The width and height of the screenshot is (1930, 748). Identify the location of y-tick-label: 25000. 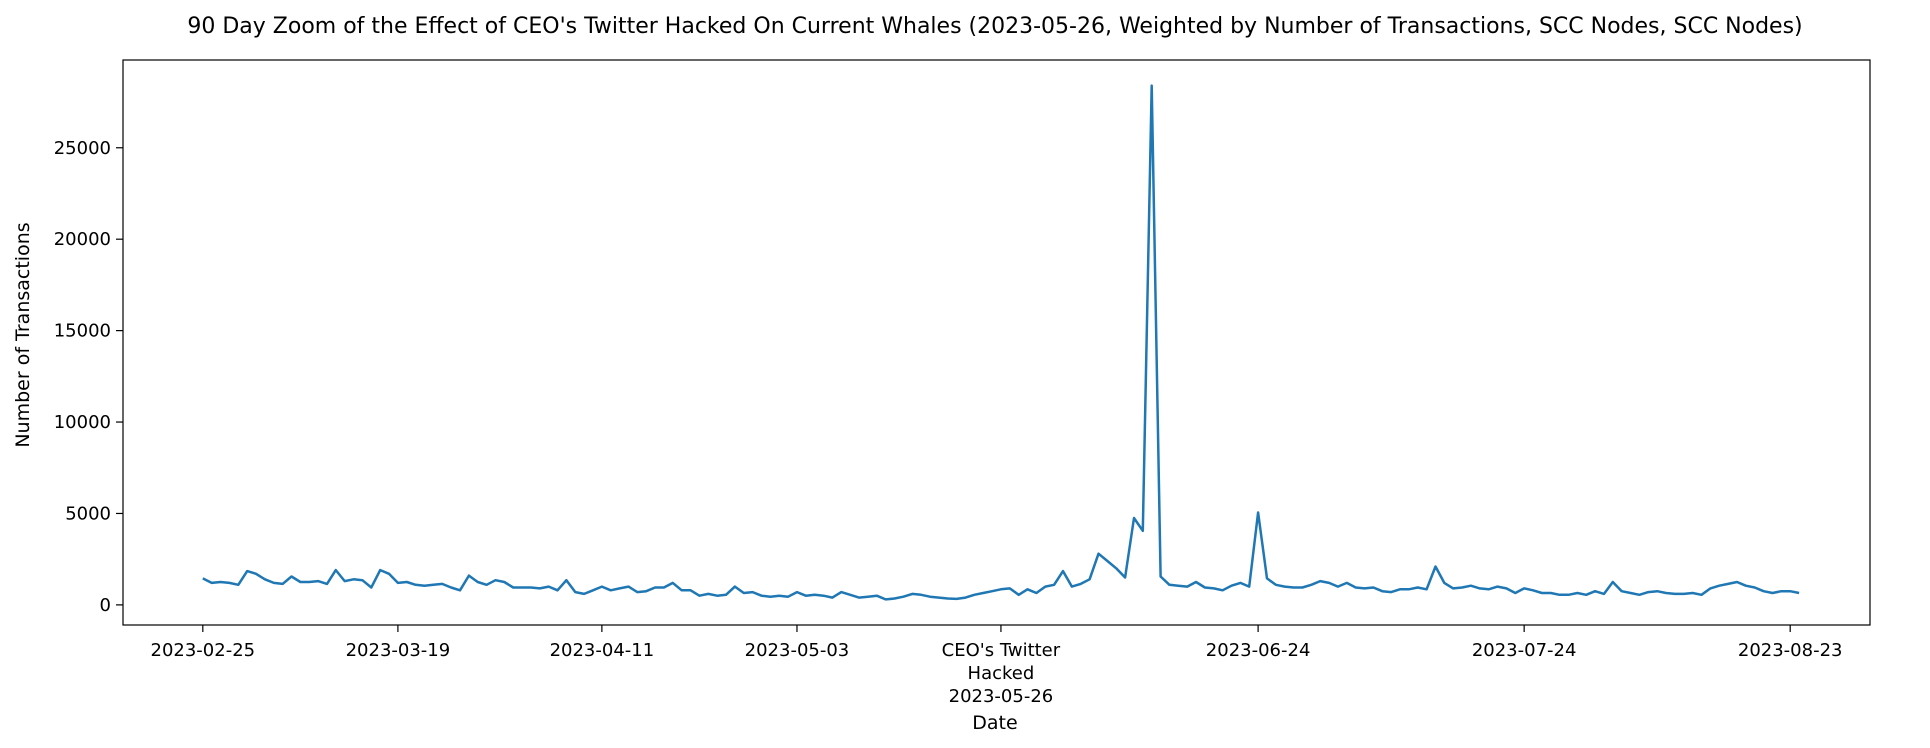
(82, 148).